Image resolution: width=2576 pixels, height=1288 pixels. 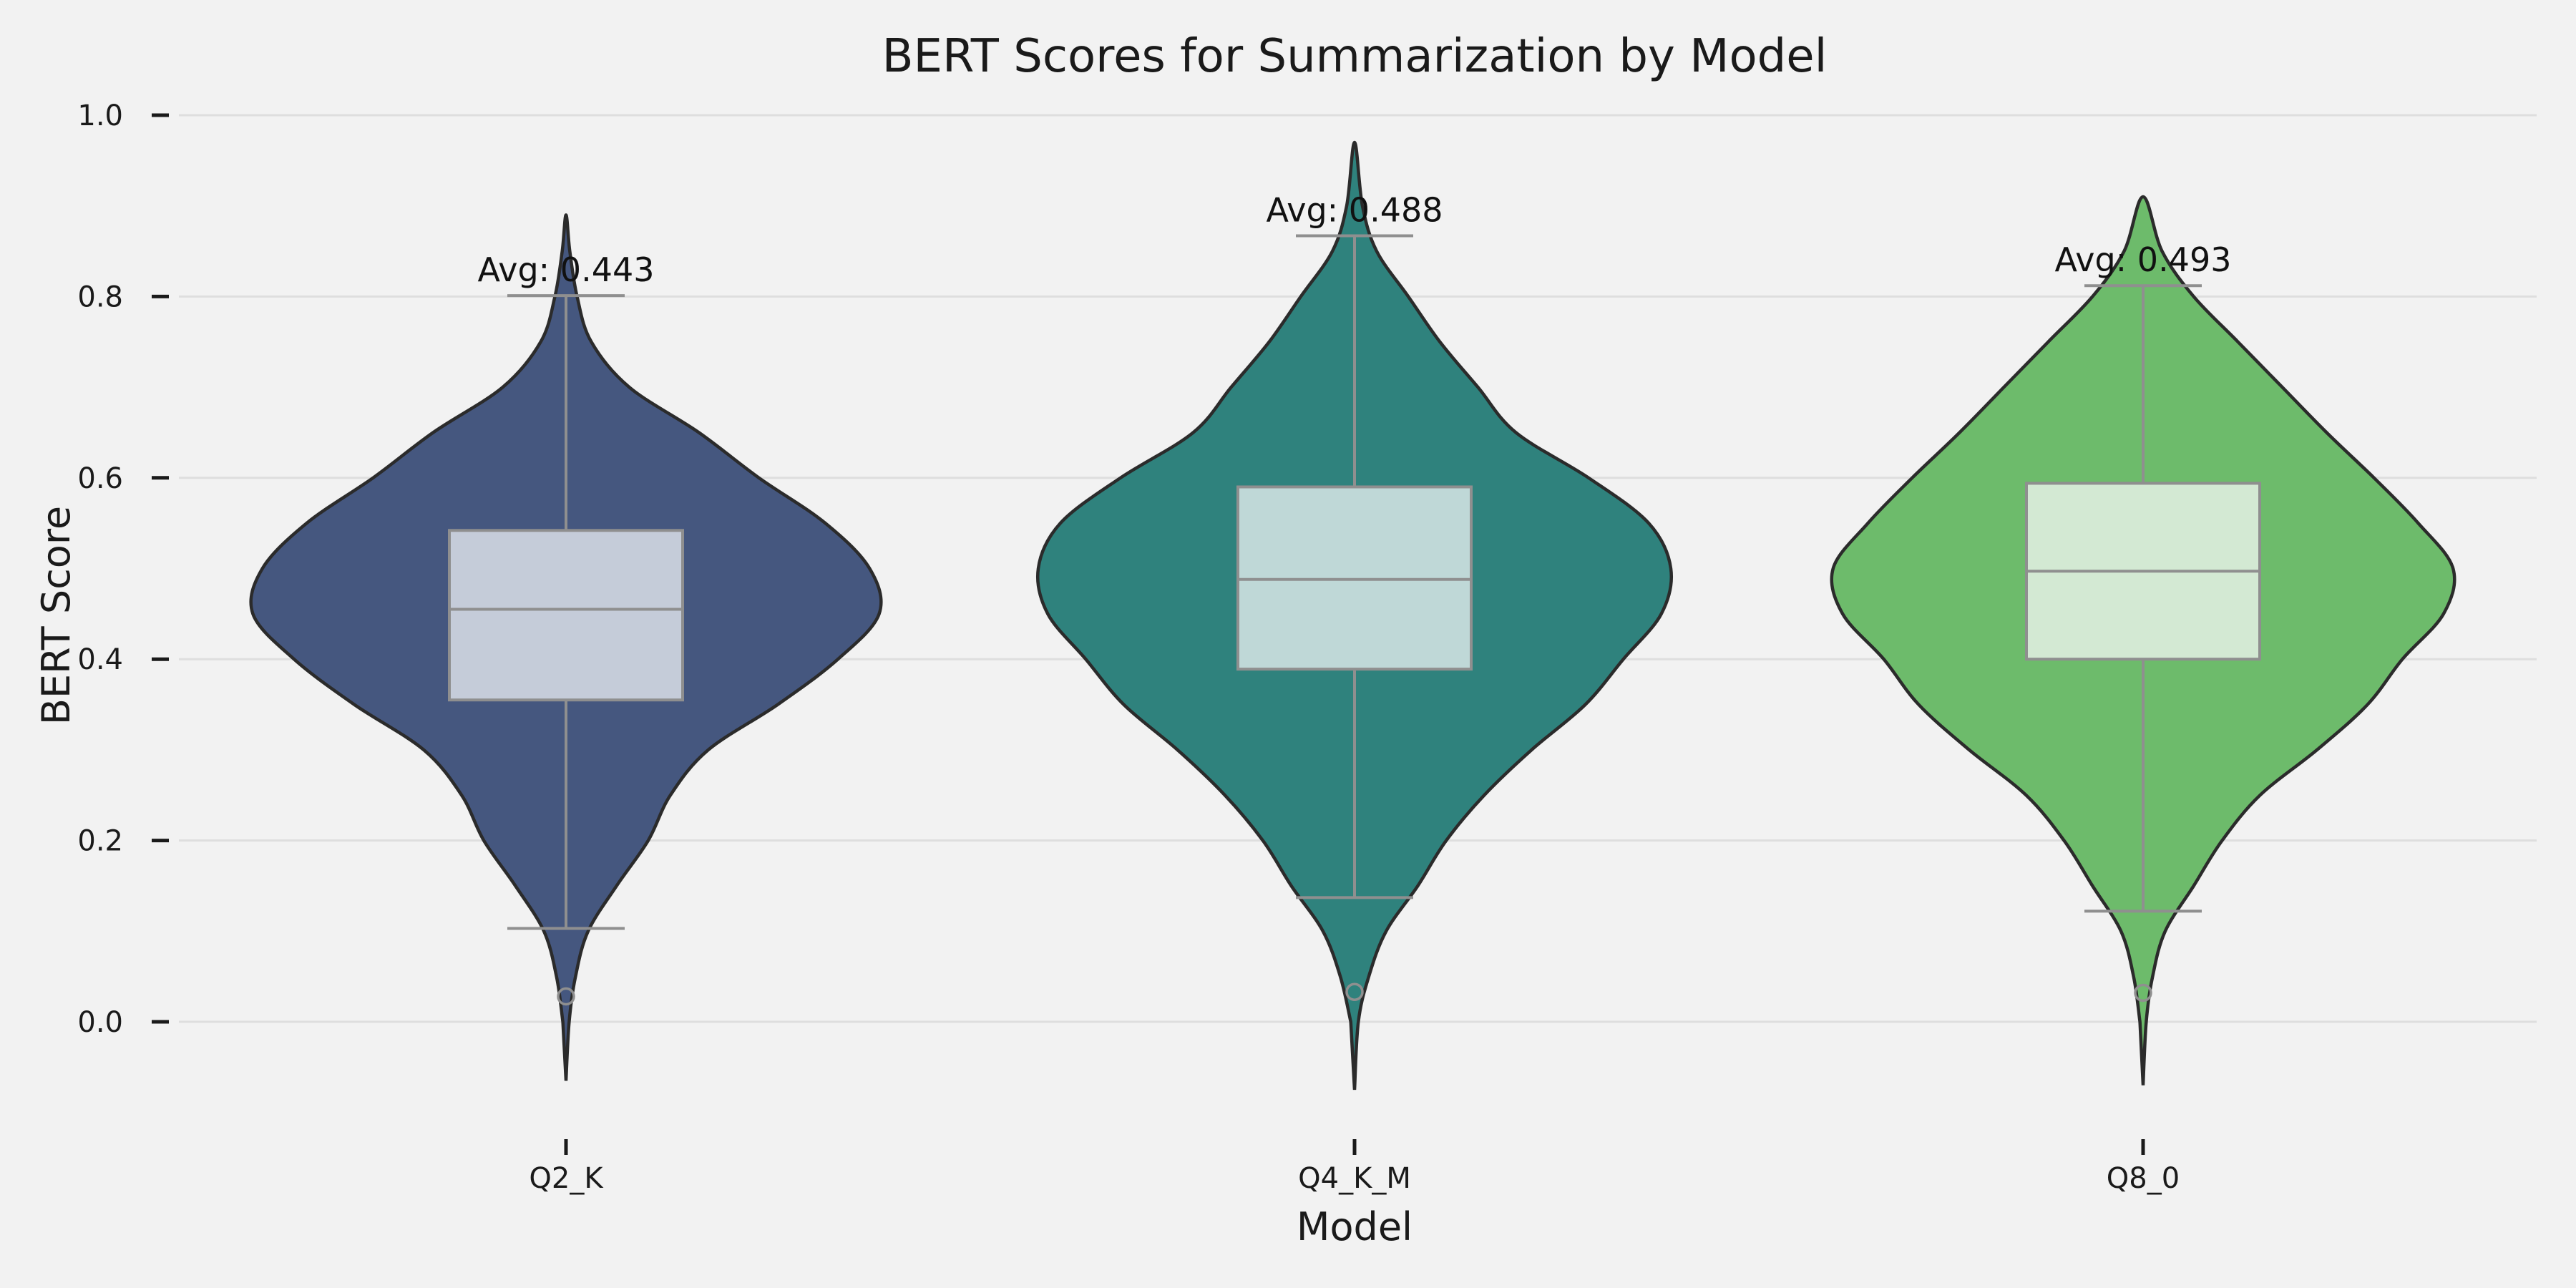 I want to click on avg-label-q4-k-m: Avg: 0.488, so click(x=1354, y=210).